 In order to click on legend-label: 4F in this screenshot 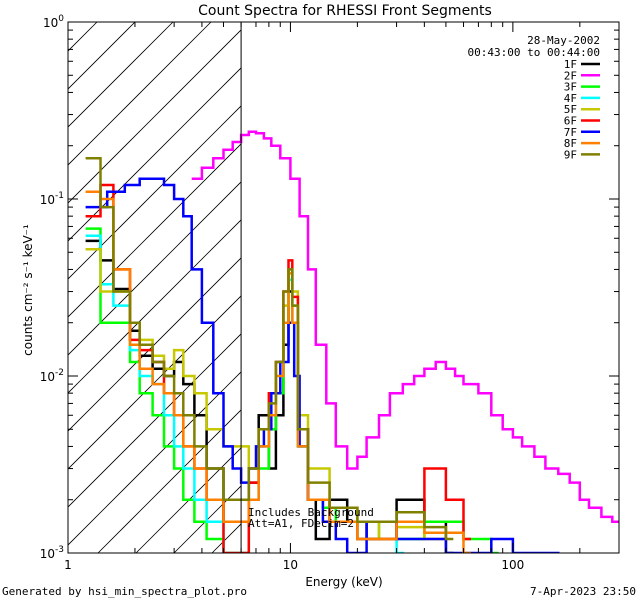, I will do `click(570, 98)`.